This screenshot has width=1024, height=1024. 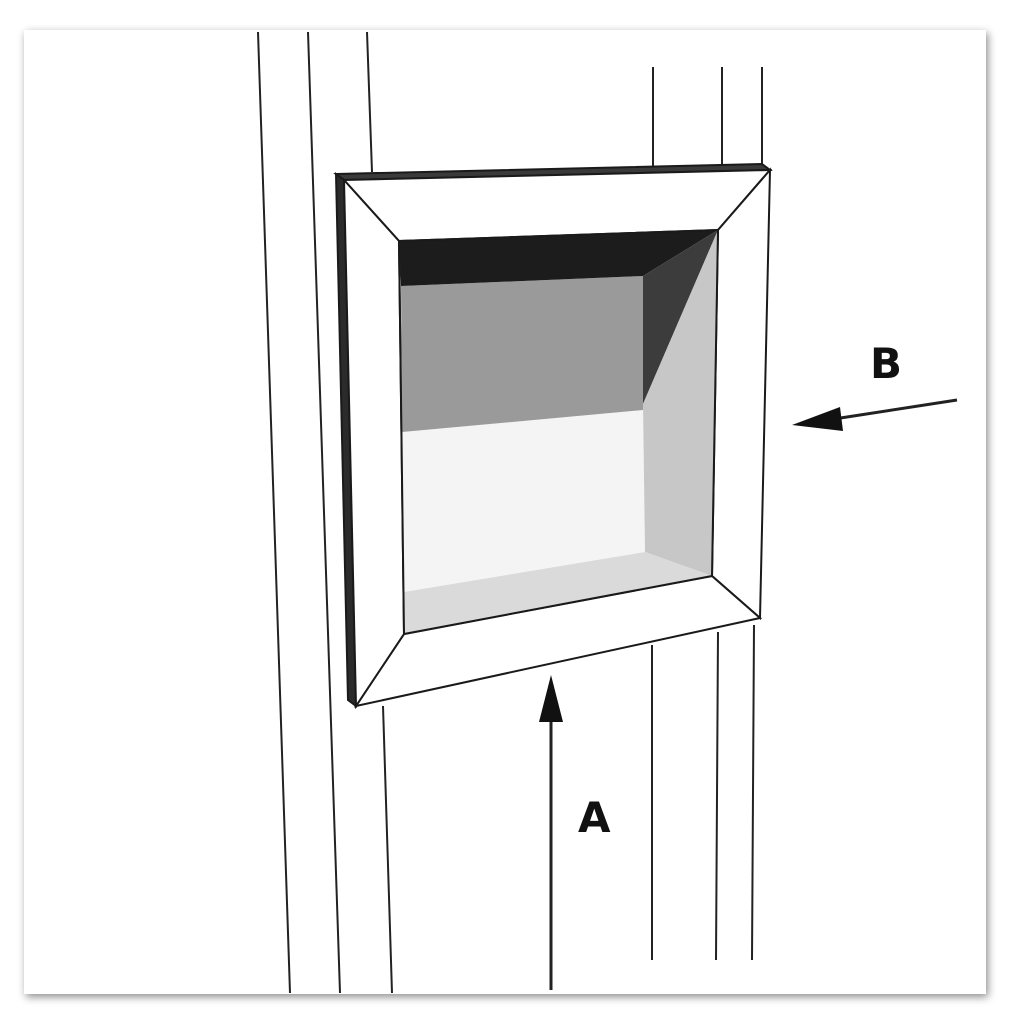 What do you see at coordinates (680, 403) in the screenshot?
I see `recess-right-light` at bounding box center [680, 403].